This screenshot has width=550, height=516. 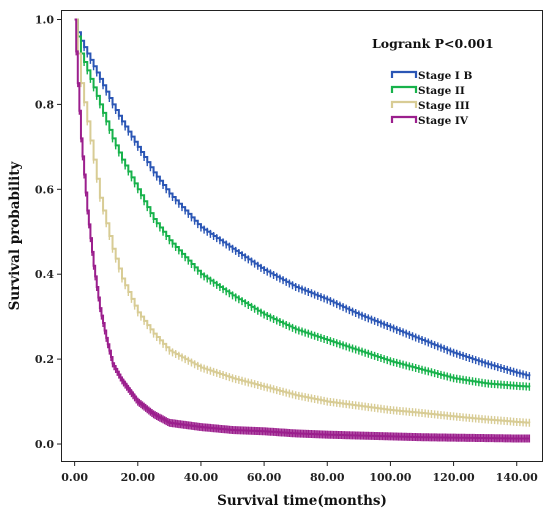 I want to click on y-axis-title: Survival probability, so click(x=15, y=235).